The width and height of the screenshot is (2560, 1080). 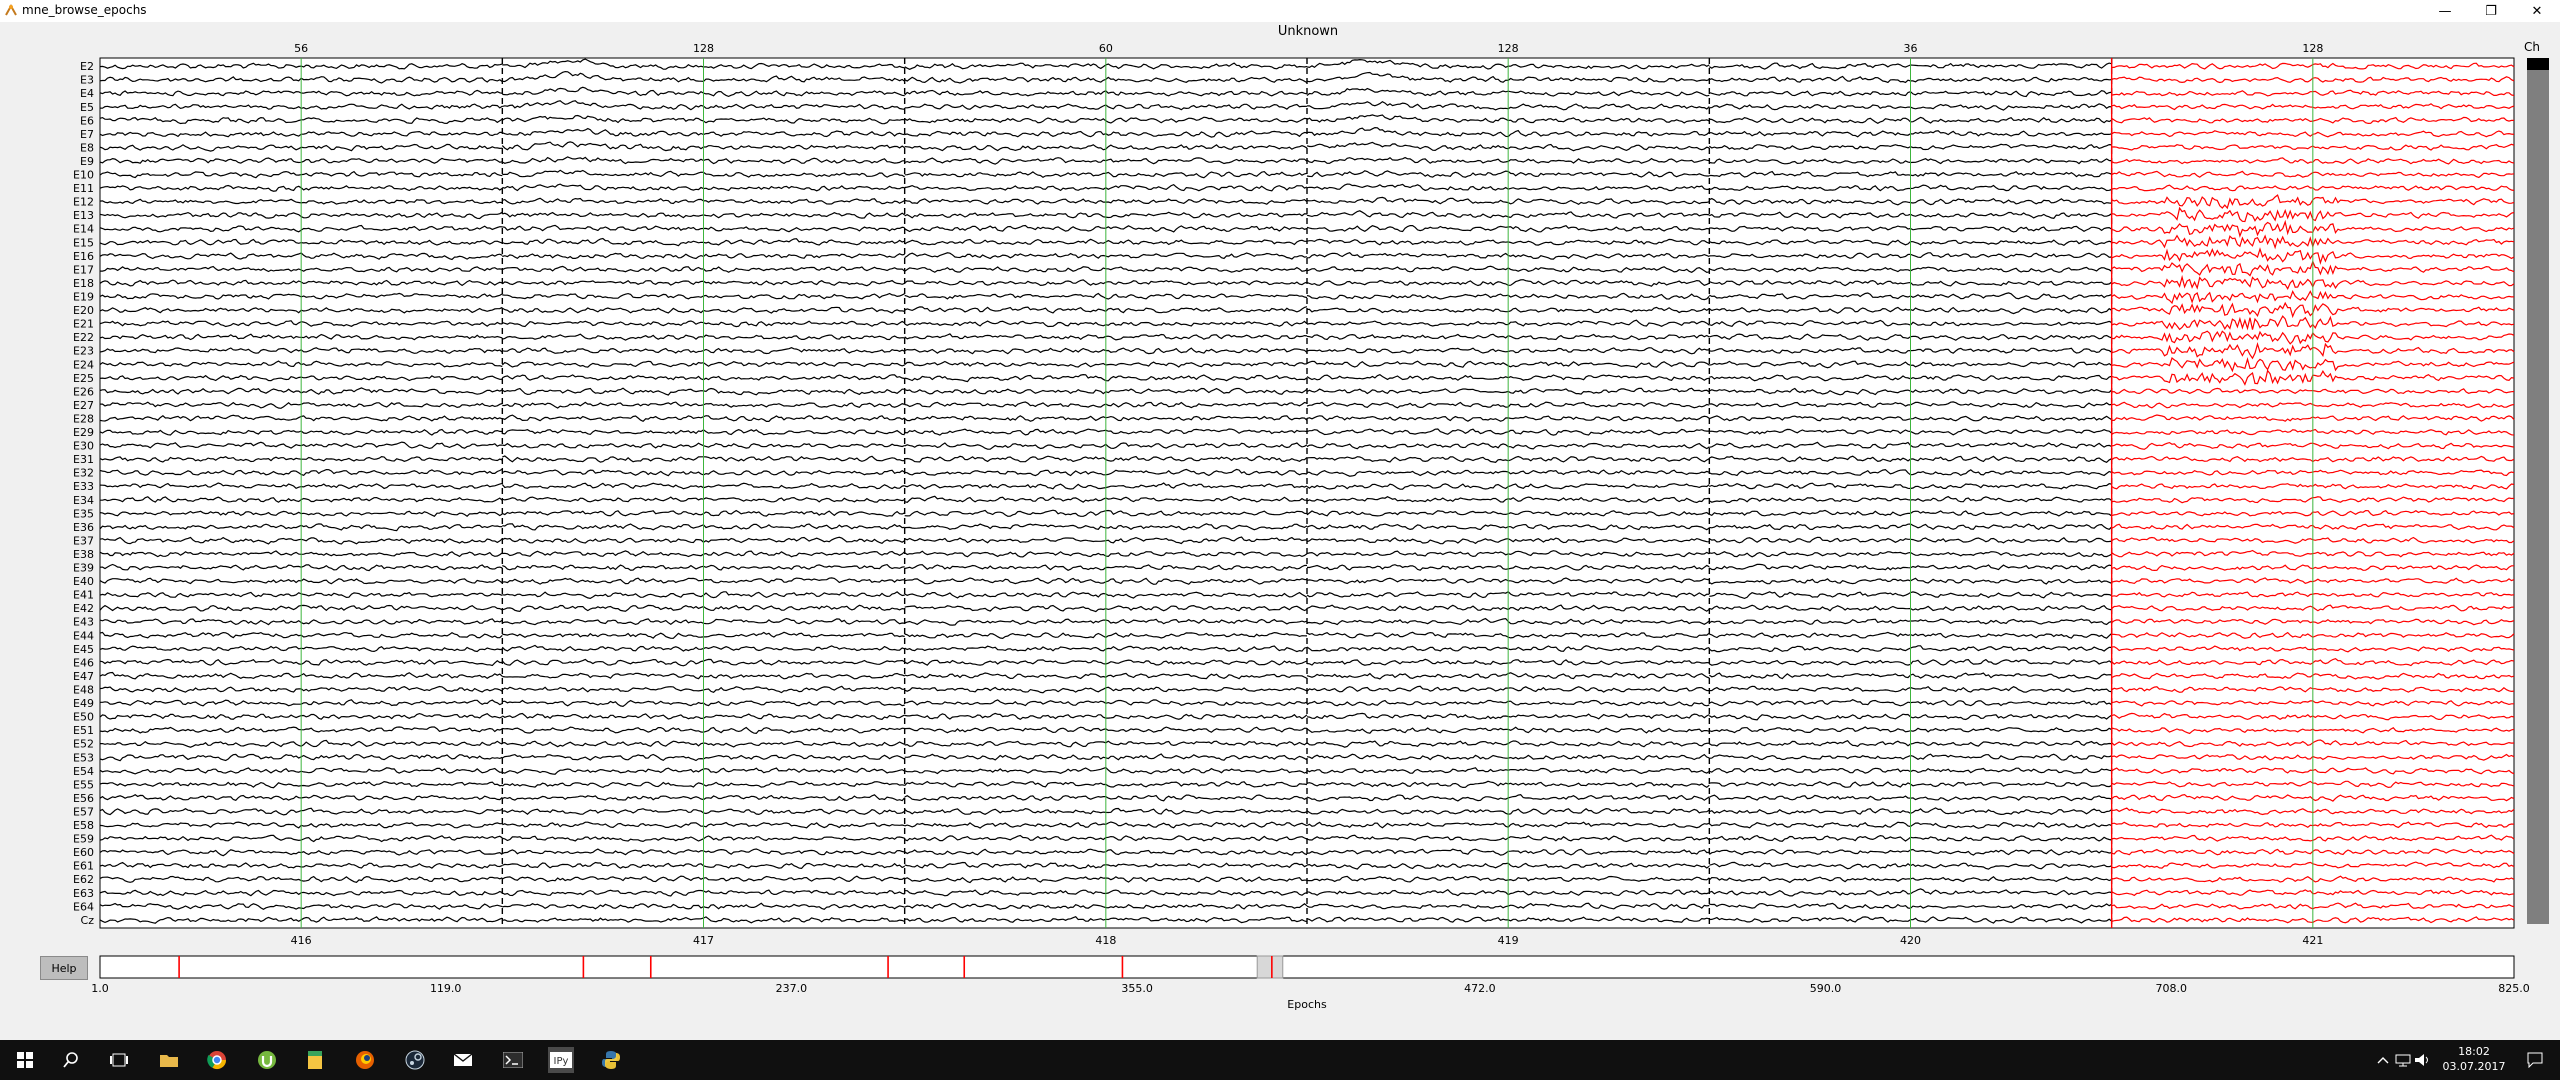 I want to click on utorrent-icon, so click(x=267, y=1060).